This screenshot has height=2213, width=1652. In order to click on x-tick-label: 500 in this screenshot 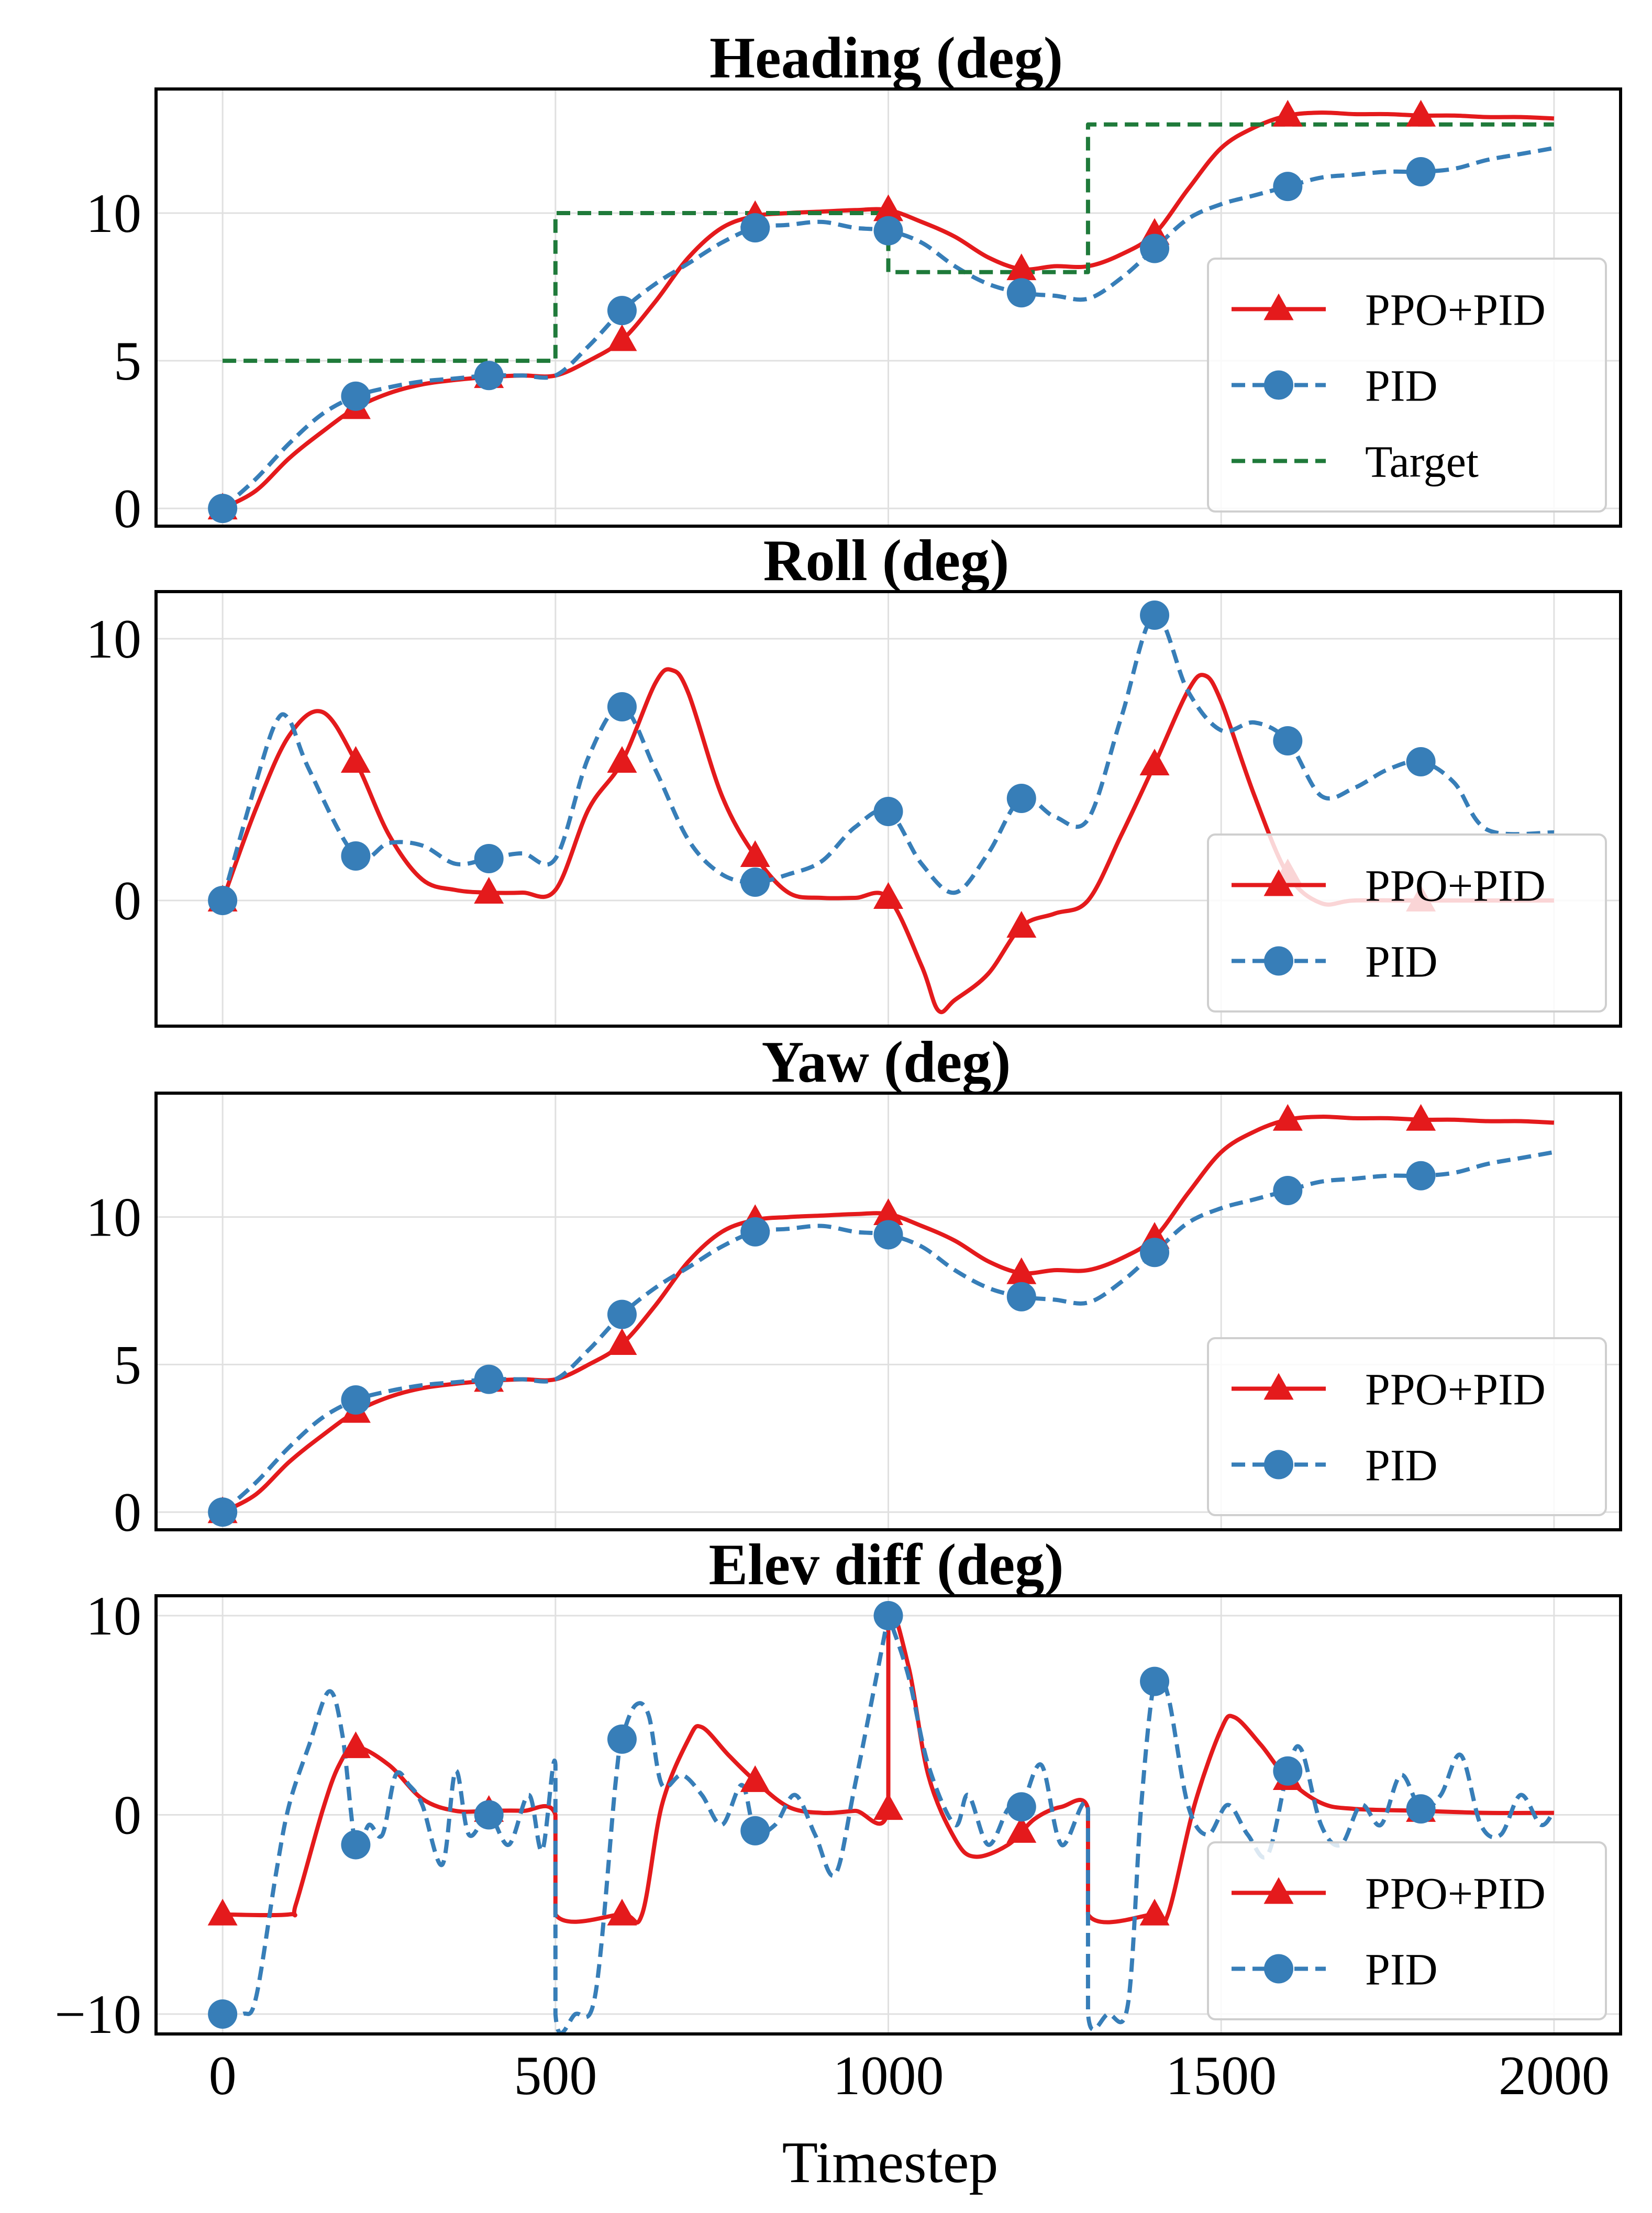, I will do `click(555, 2075)`.